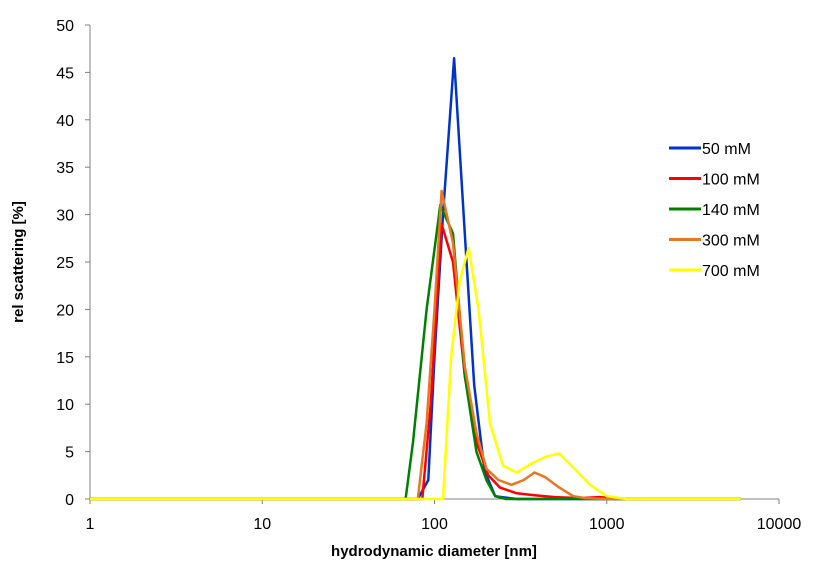 The height and width of the screenshot is (566, 839). I want to click on y-tick-label: 30, so click(65, 216).